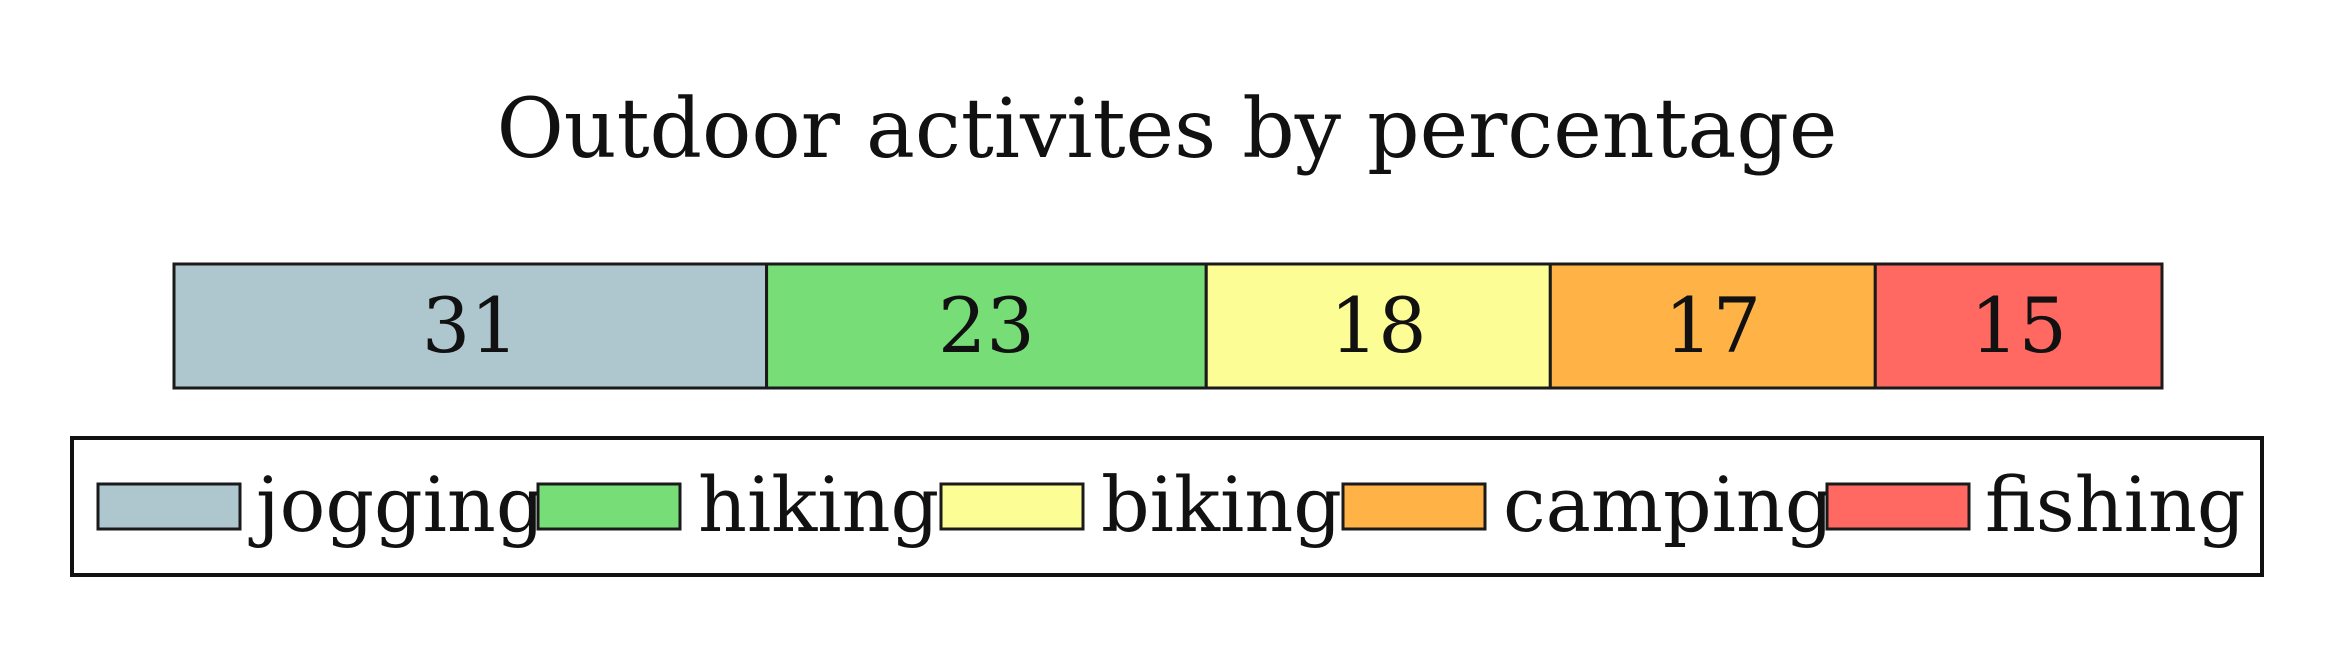 The image size is (2334, 647). Describe the element at coordinates (169, 506) in the screenshot. I see `legend-swatch-jogging` at that location.